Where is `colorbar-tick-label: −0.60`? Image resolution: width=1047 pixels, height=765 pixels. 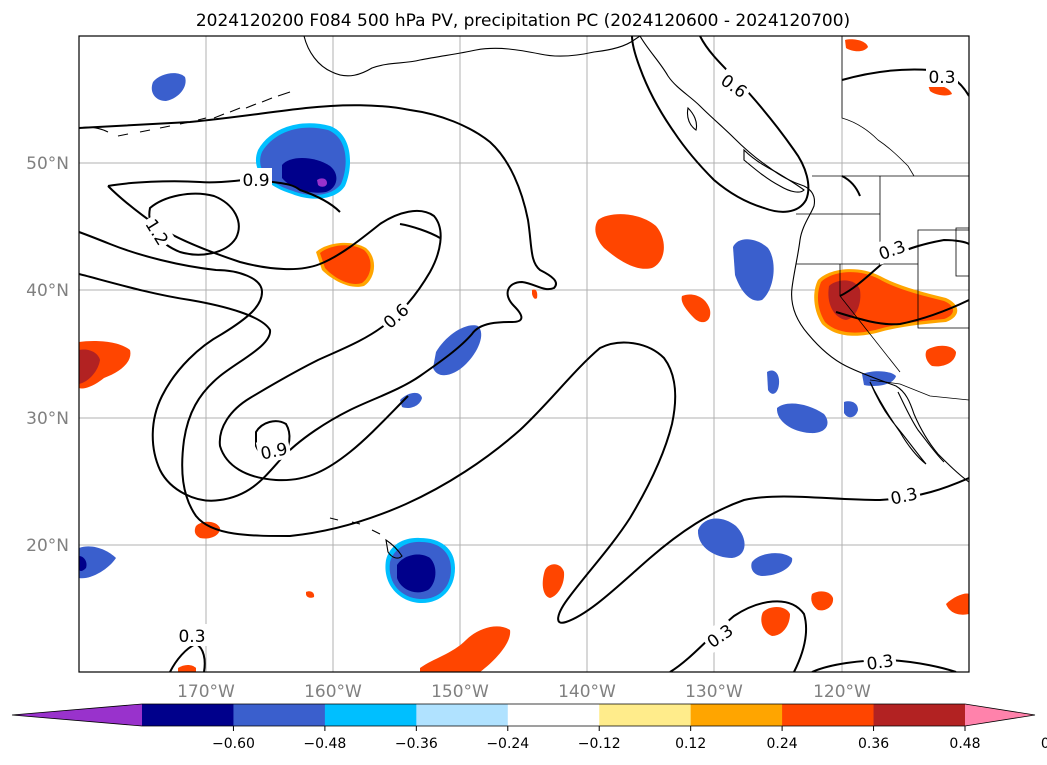 colorbar-tick-label: −0.60 is located at coordinates (233, 744).